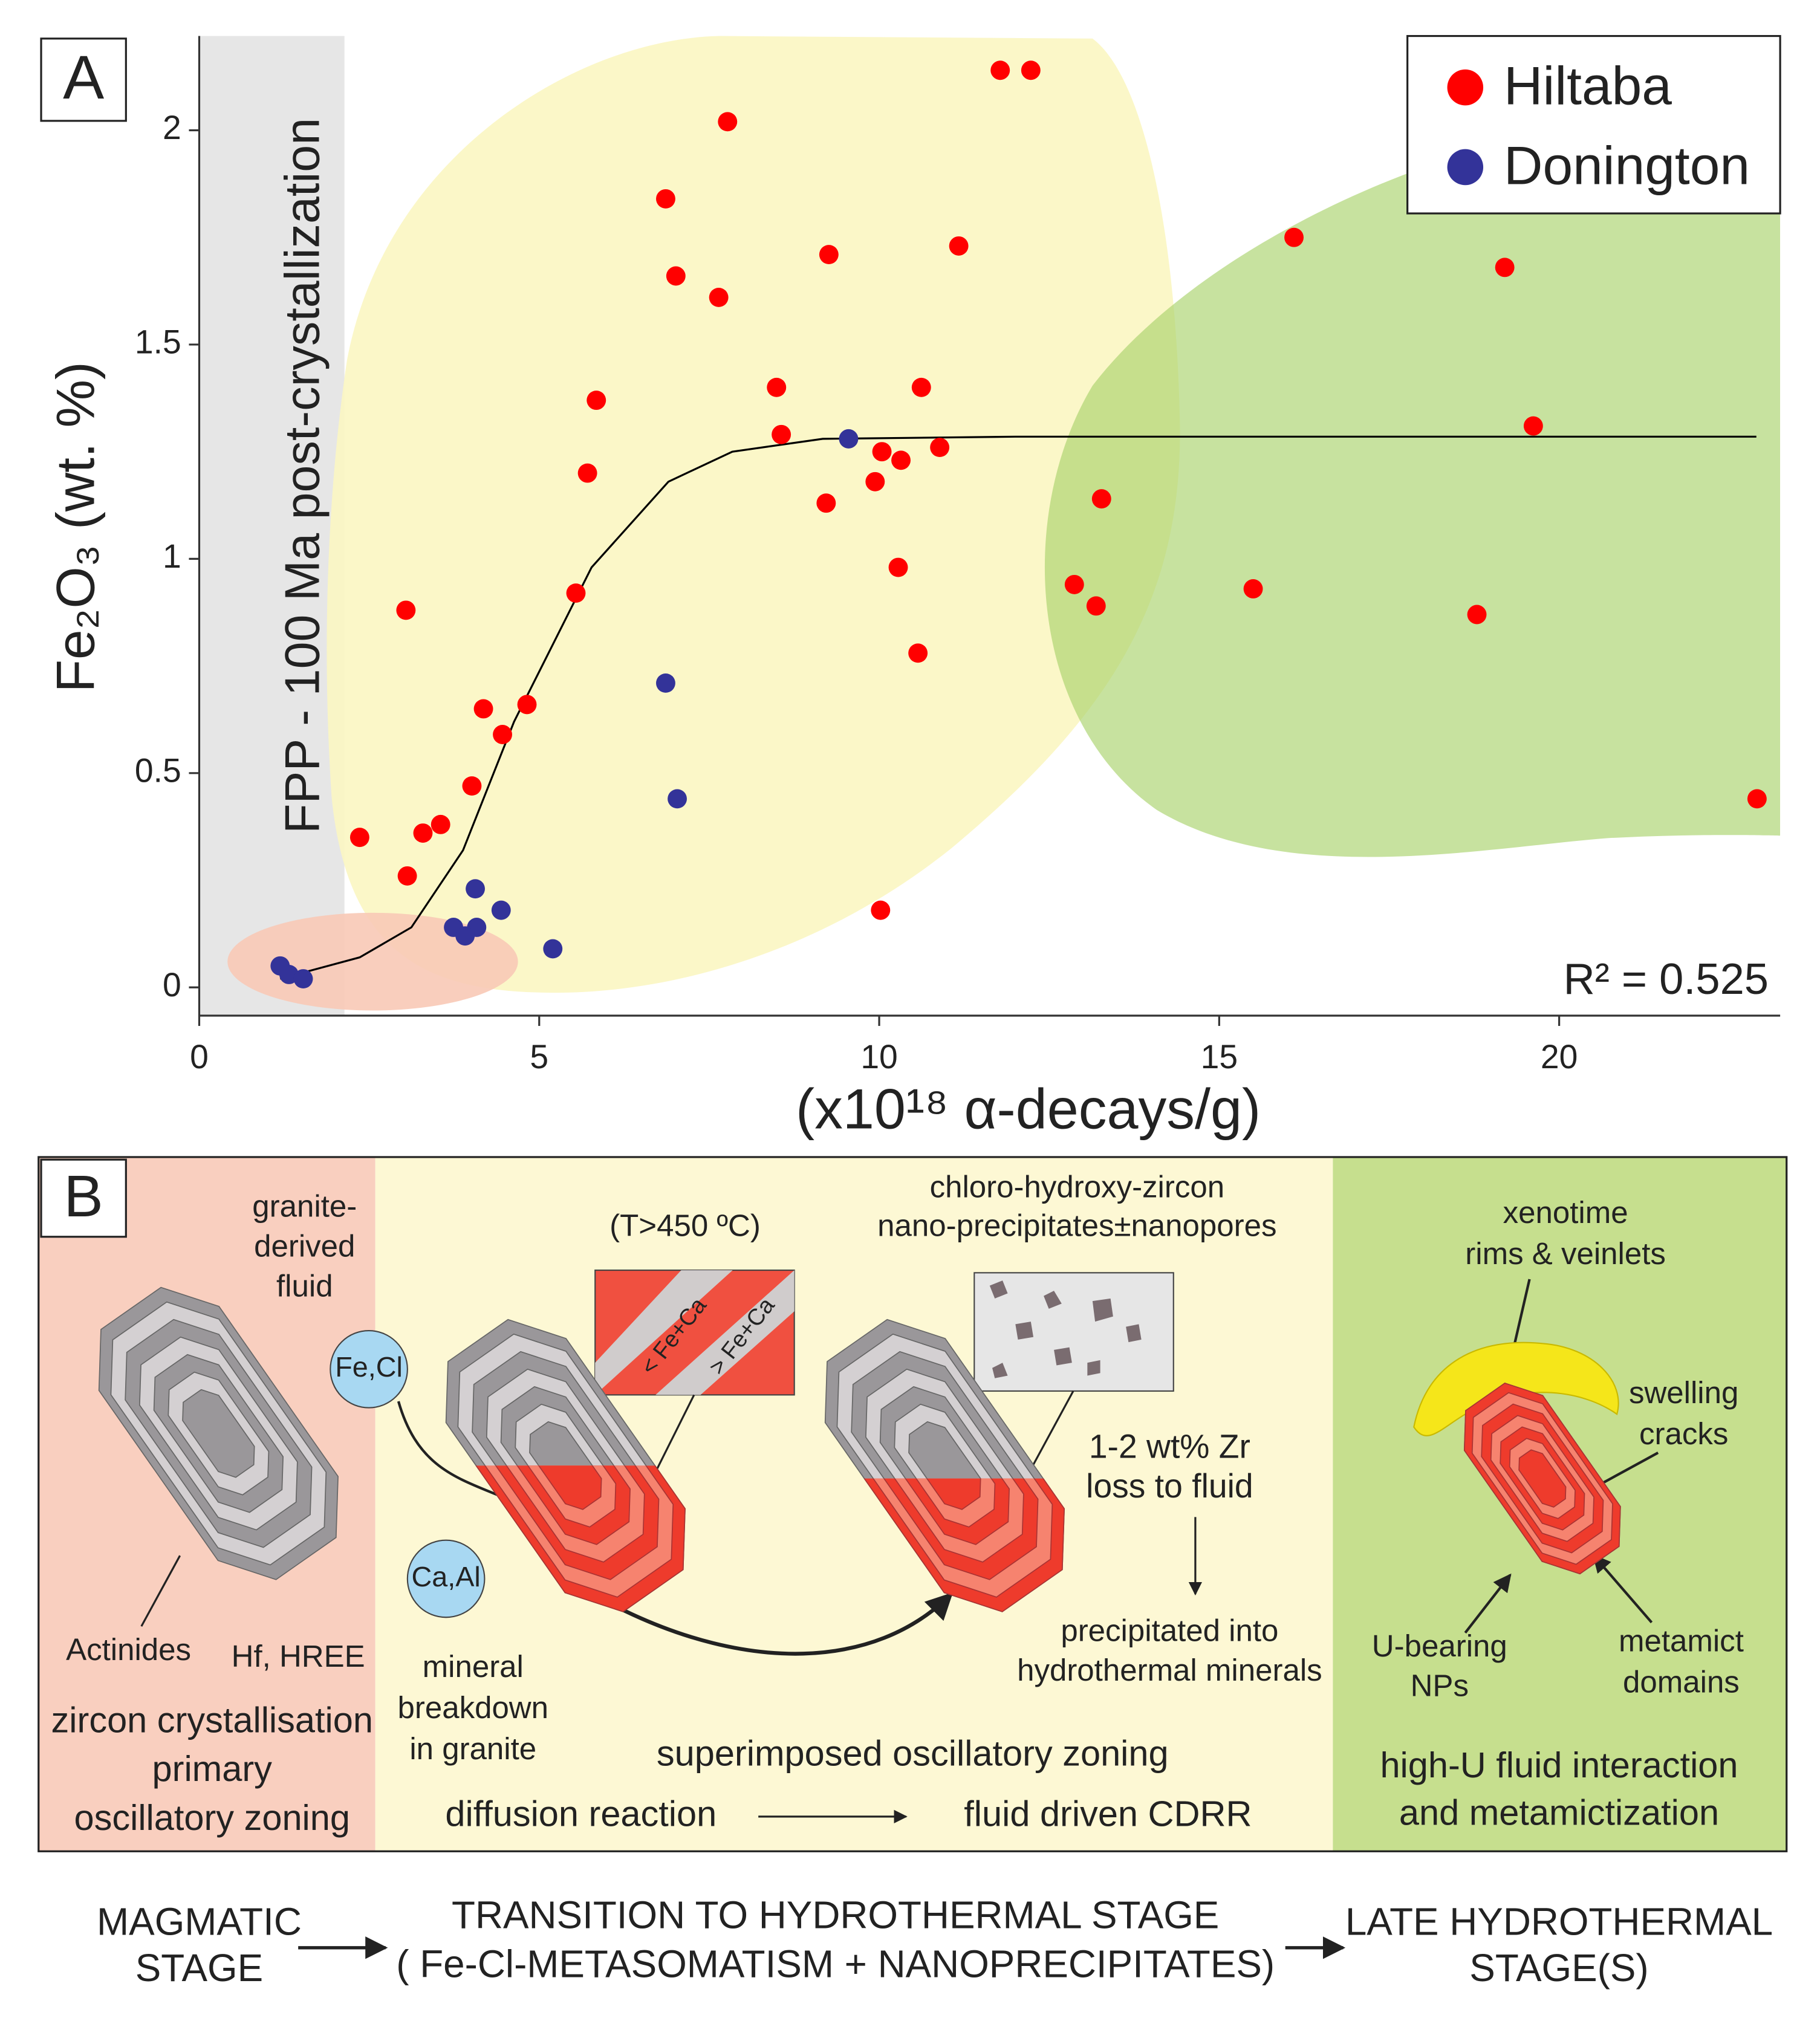  Describe the element at coordinates (1559, 1765) in the screenshot. I see `diagram-label: high-U fluid interaction` at that location.